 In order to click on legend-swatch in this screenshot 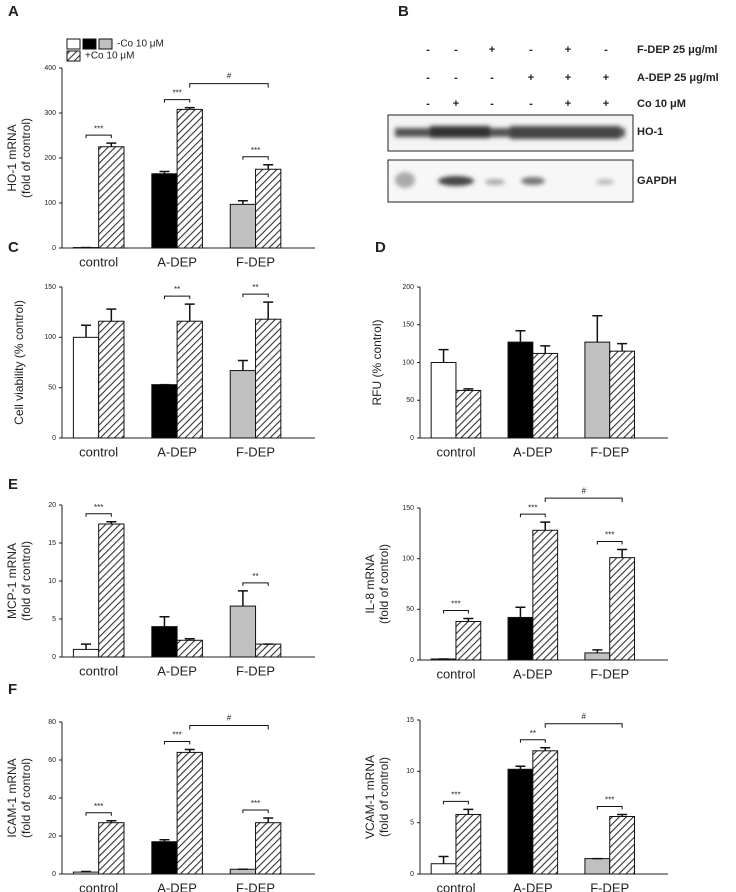, I will do `click(89, 44)`.